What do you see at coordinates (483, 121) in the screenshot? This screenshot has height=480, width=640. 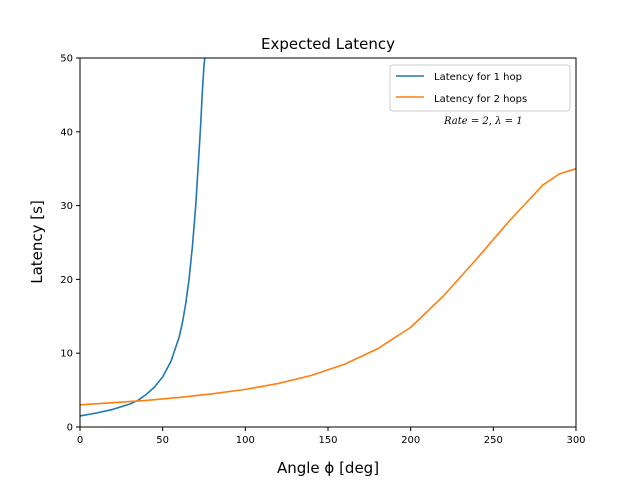 I see `annotation: Rate = 2, λ = 1` at bounding box center [483, 121].